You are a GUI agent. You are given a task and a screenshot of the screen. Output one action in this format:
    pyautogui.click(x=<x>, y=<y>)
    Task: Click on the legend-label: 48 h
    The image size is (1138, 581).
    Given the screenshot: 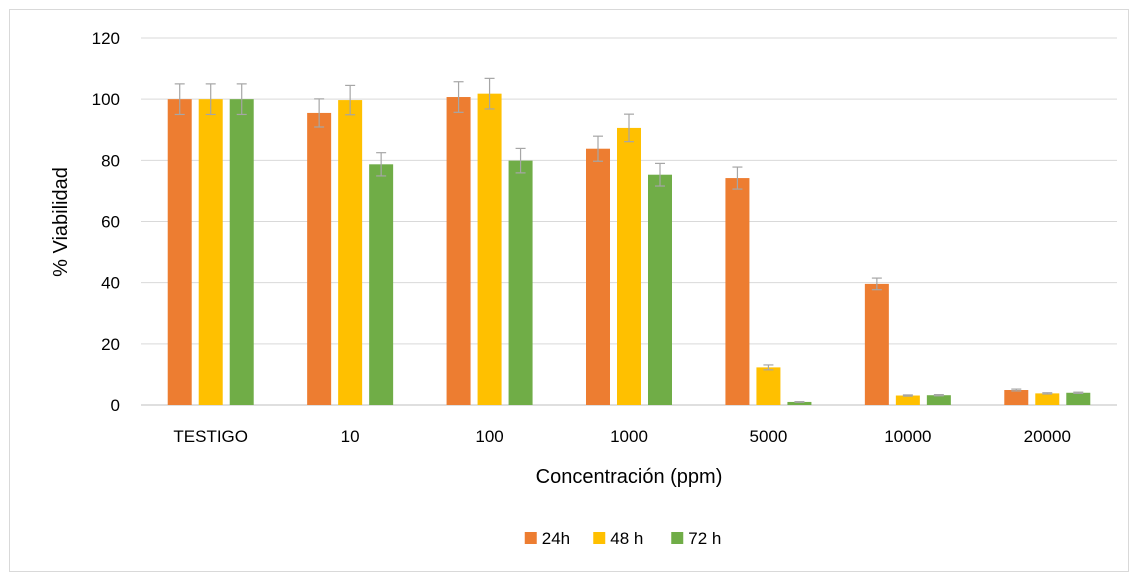 What is the action you would take?
    pyautogui.click(x=626, y=538)
    